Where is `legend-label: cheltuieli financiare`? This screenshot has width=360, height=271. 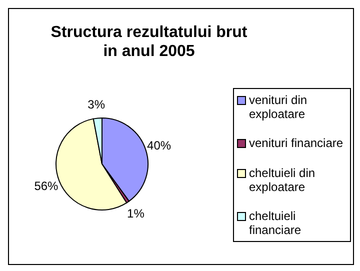 legend-label: cheltuieli financiare is located at coordinates (275, 222).